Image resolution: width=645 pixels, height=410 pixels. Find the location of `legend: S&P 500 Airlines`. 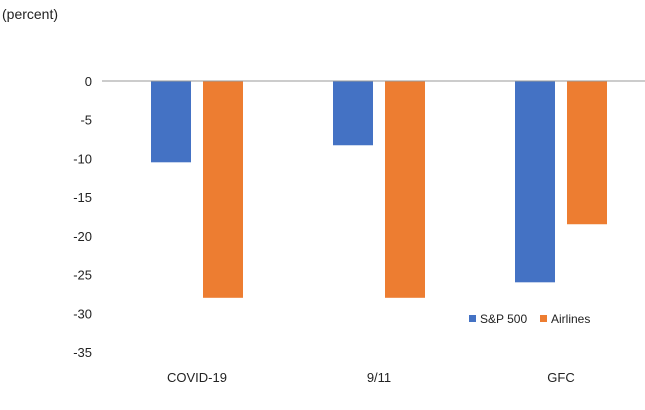

legend: S&P 500 Airlines is located at coordinates (529, 319).